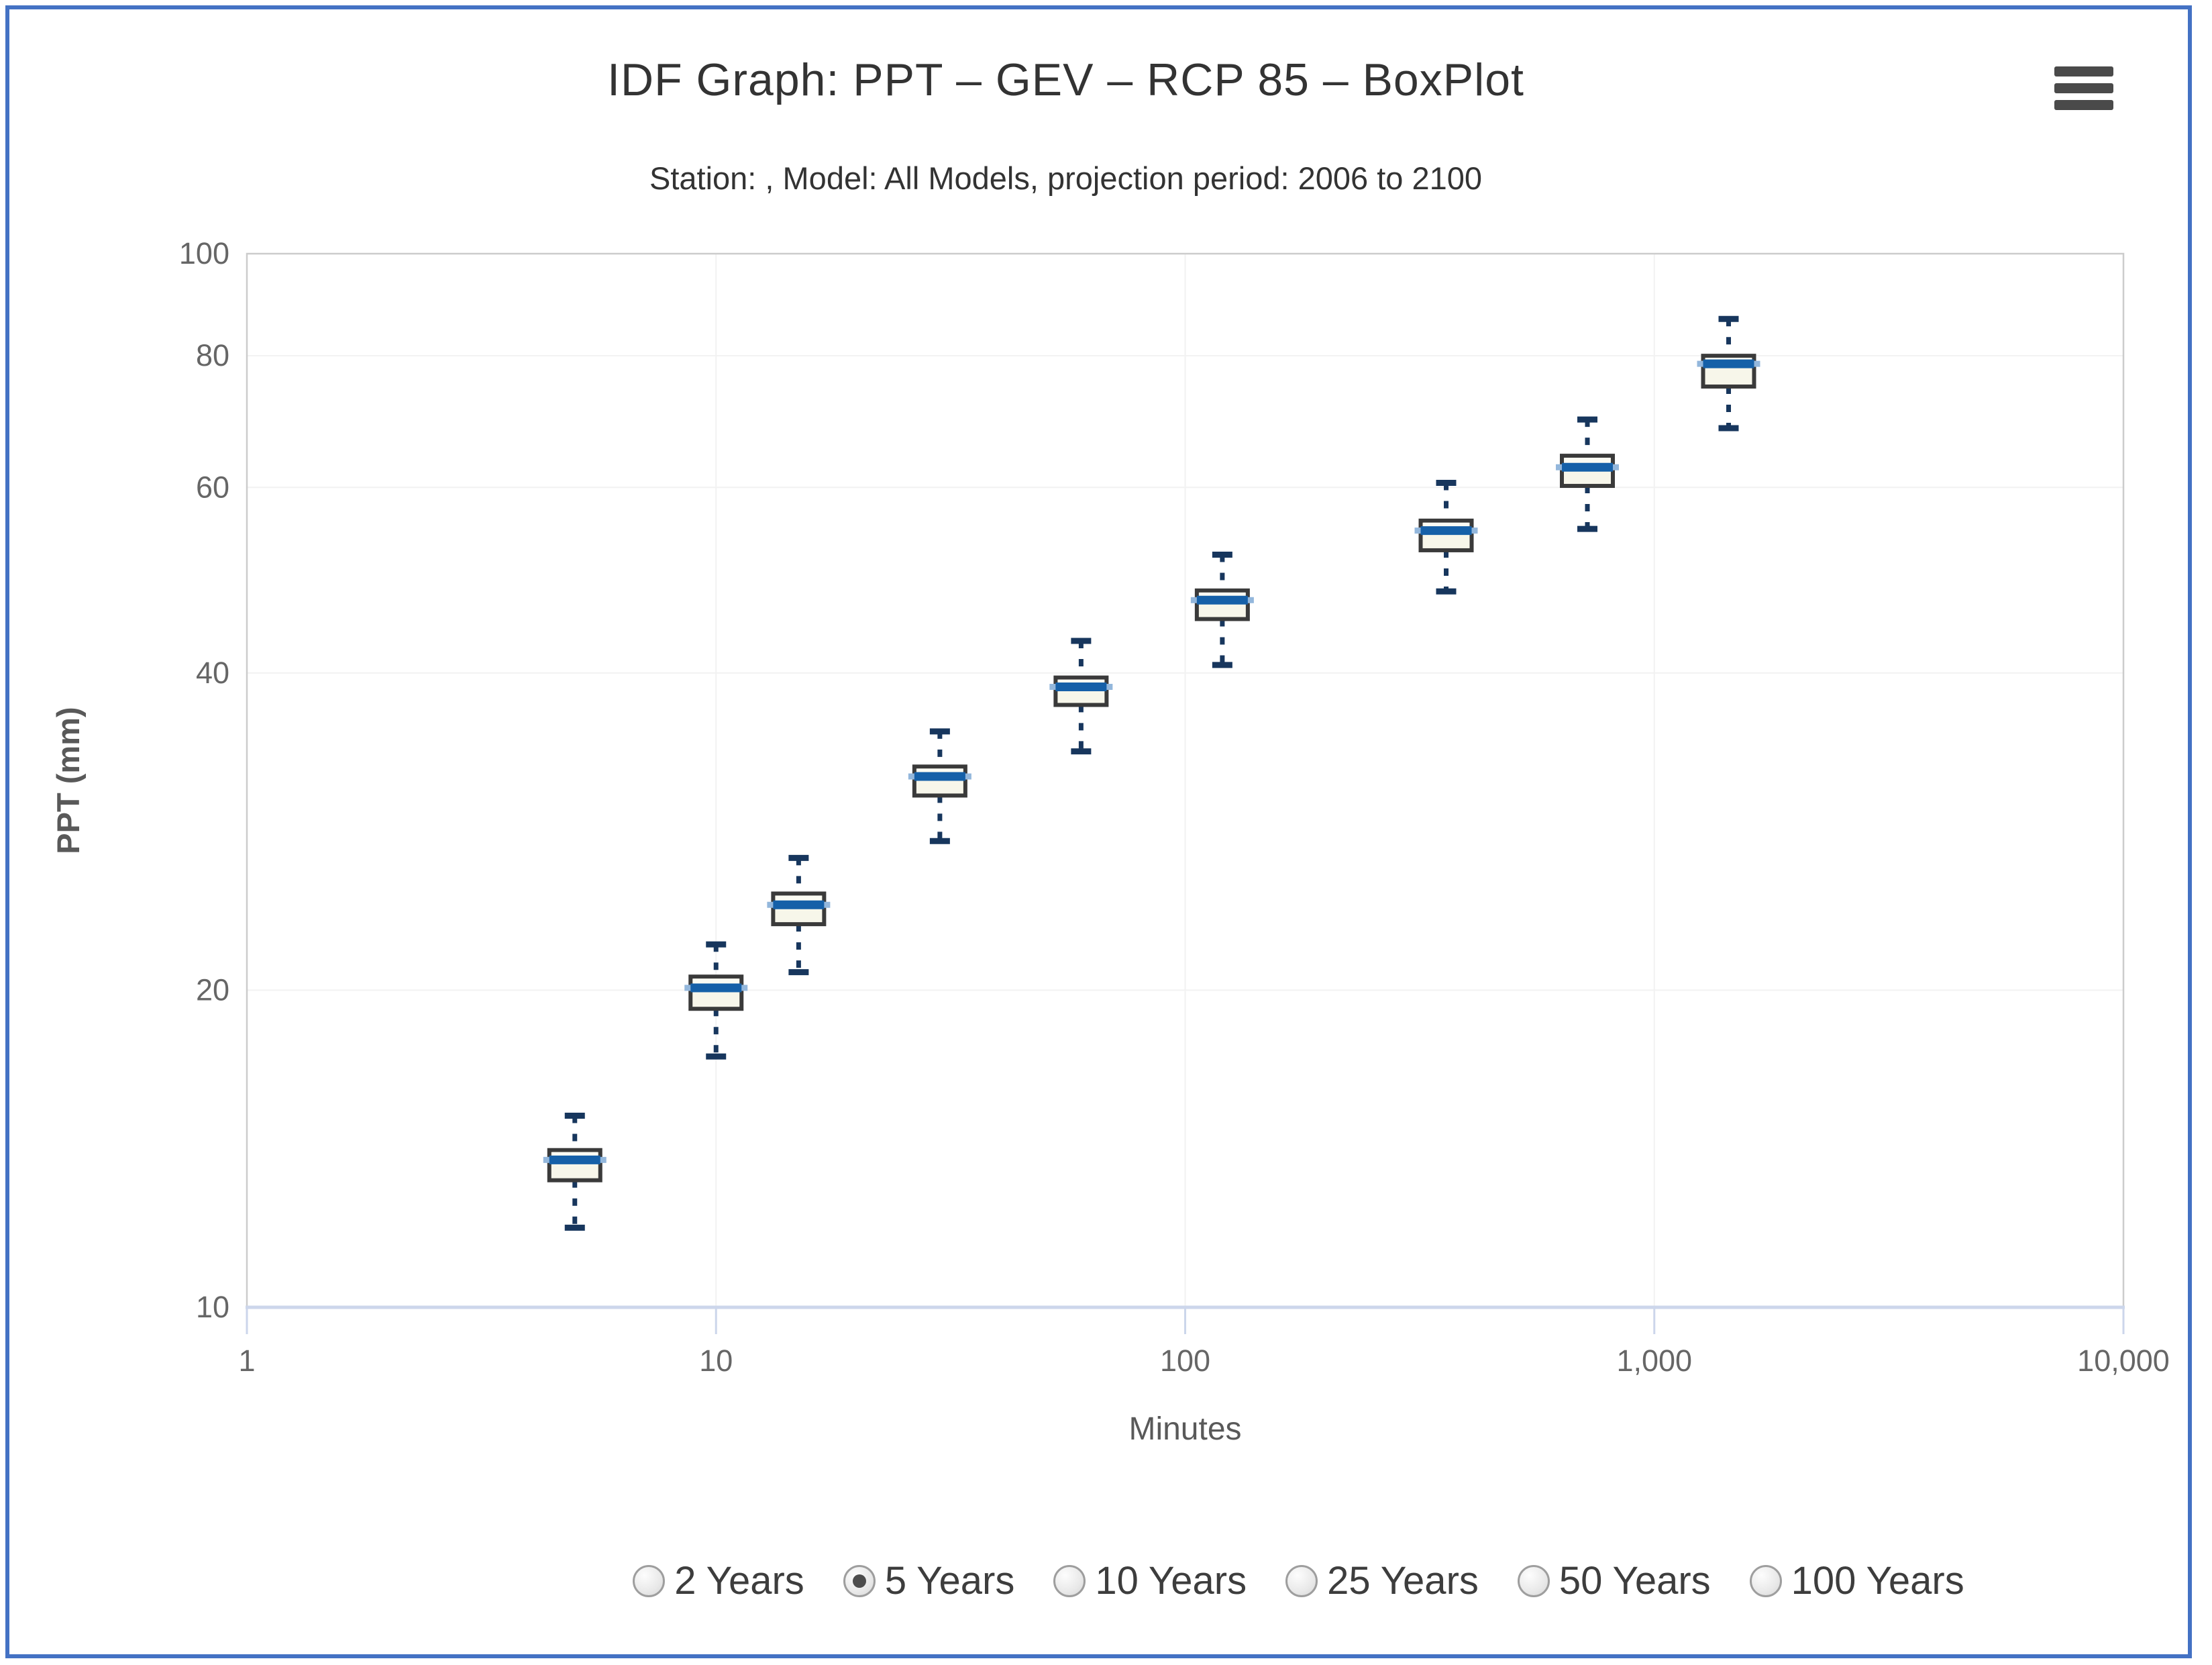 Image resolution: width=2212 pixels, height=1665 pixels. I want to click on radio-label: 5 Years, so click(949, 1581).